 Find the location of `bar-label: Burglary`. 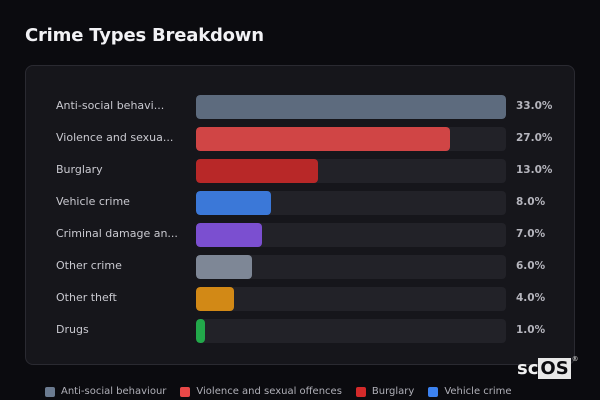

bar-label: Burglary is located at coordinates (79, 169).